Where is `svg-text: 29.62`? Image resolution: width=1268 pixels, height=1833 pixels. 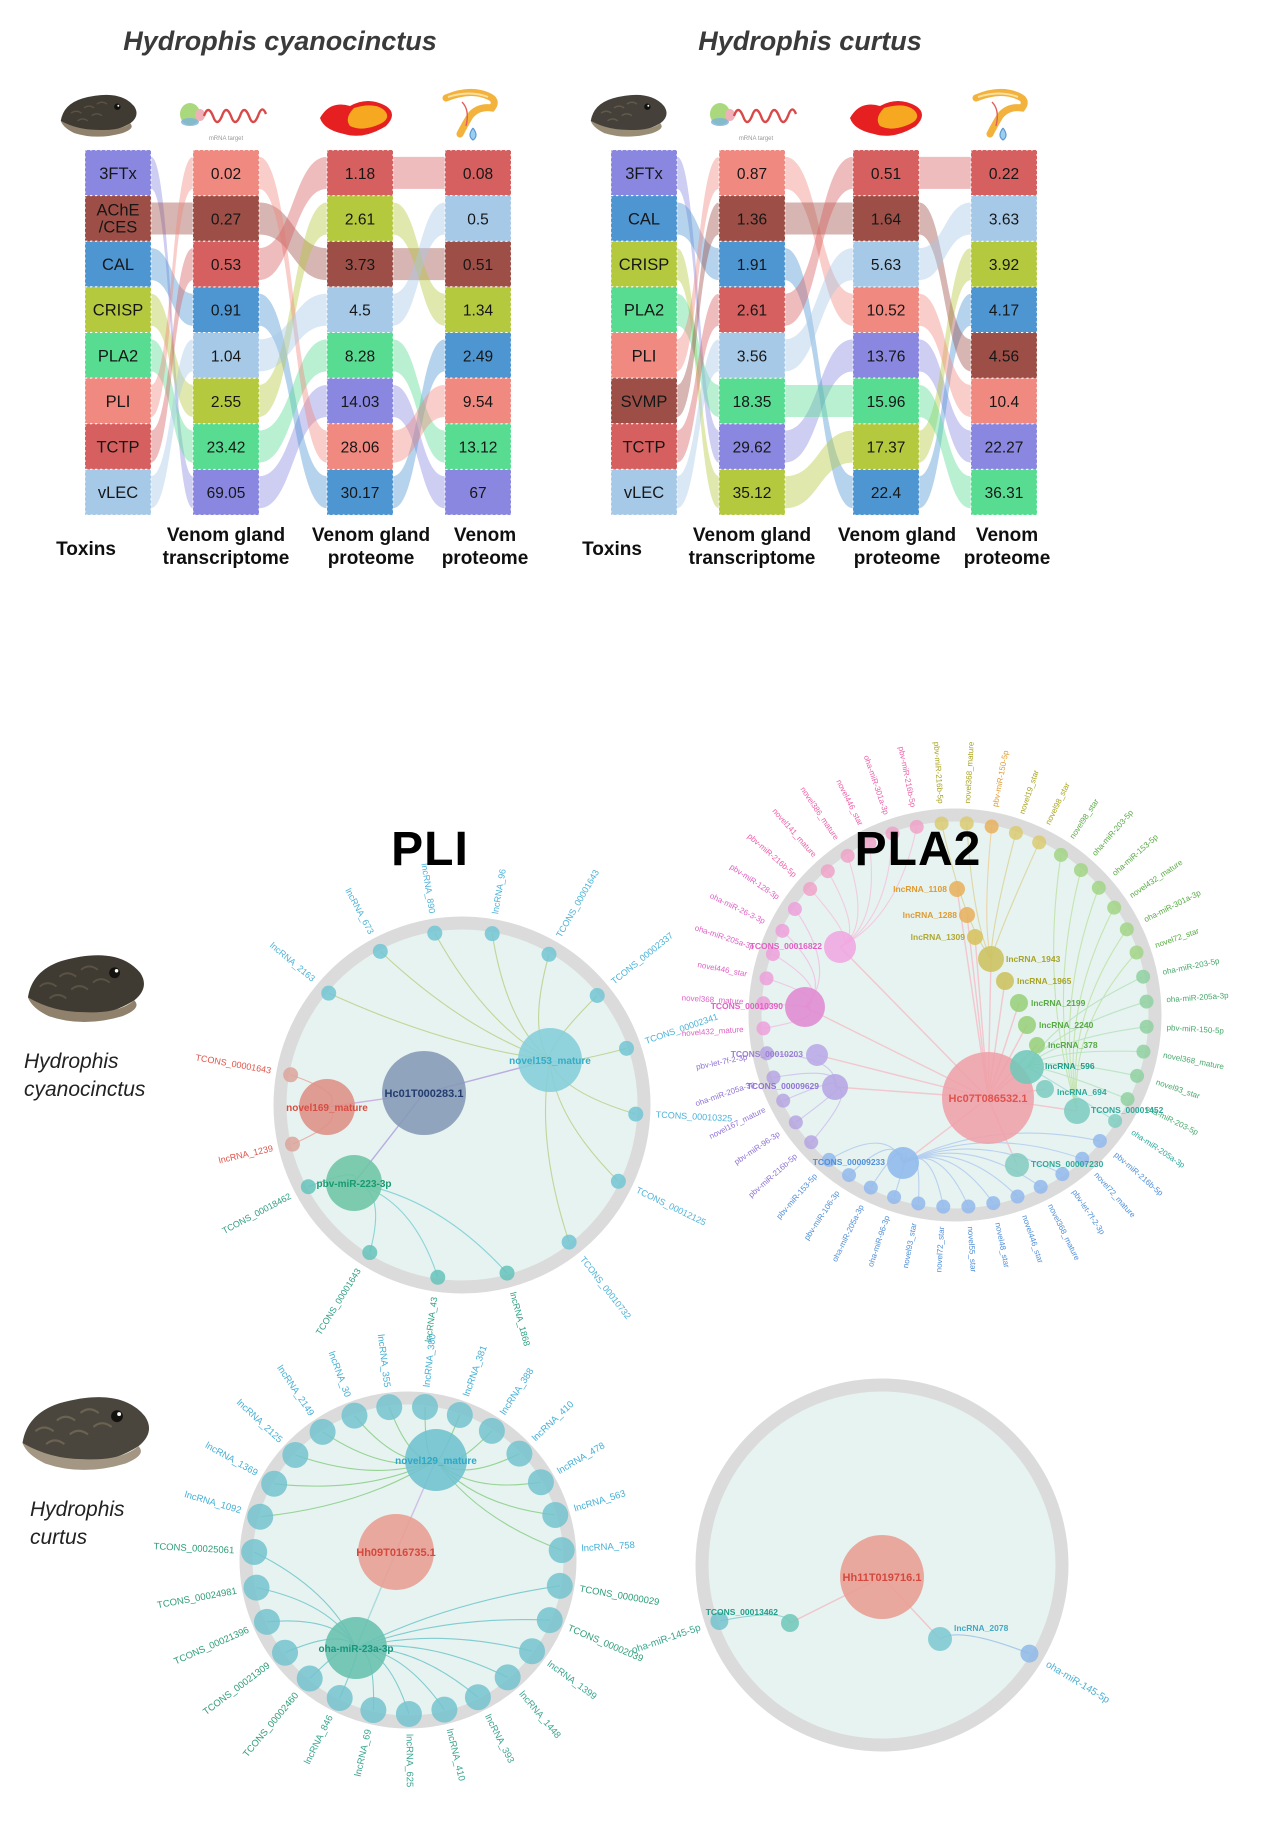 svg-text: 29.62 is located at coordinates (752, 448).